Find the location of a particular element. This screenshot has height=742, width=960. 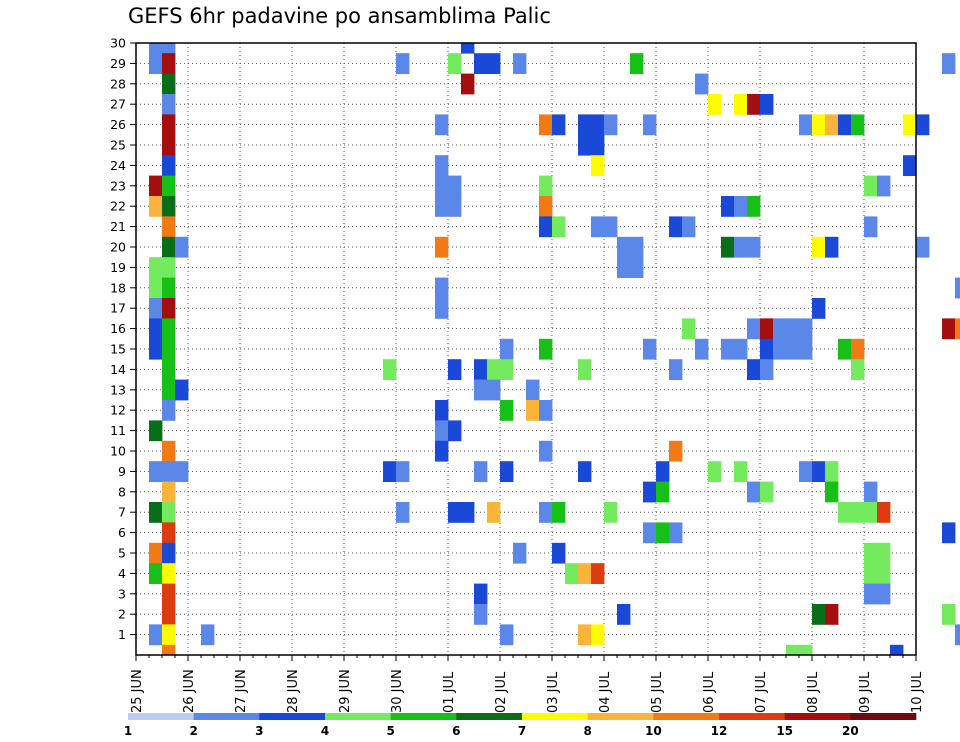

y-tick: 20 is located at coordinates (123, 247).